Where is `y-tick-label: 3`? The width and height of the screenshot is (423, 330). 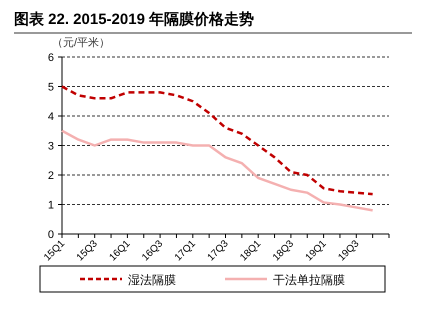
y-tick-label: 3 is located at coordinates (51, 146).